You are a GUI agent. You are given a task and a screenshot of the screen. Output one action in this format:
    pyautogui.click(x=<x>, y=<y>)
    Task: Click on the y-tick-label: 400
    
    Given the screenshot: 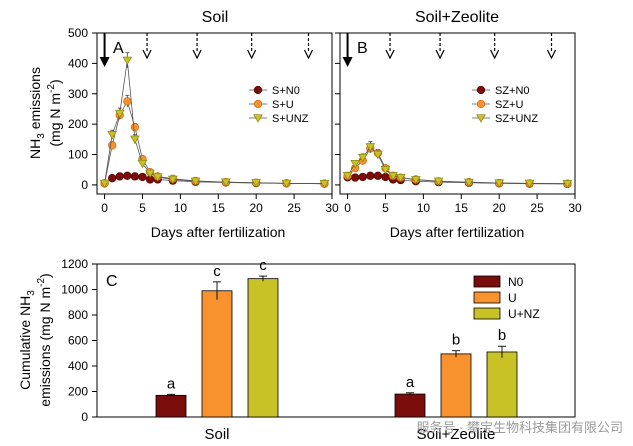 What is the action you would take?
    pyautogui.click(x=78, y=63)
    